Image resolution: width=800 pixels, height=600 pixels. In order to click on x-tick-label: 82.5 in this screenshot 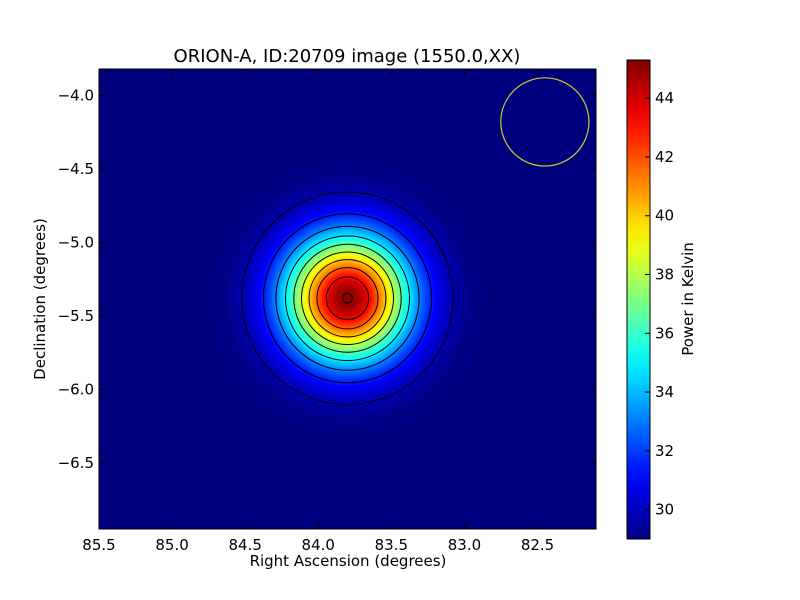, I will do `click(537, 545)`.